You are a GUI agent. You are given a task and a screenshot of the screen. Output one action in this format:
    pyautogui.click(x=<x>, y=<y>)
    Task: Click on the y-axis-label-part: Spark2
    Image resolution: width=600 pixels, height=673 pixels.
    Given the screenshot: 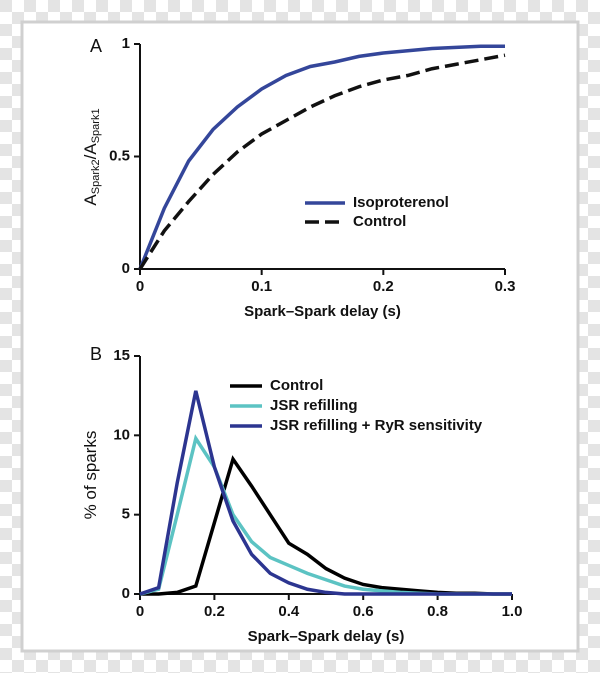 What is the action you would take?
    pyautogui.click(x=96, y=176)
    